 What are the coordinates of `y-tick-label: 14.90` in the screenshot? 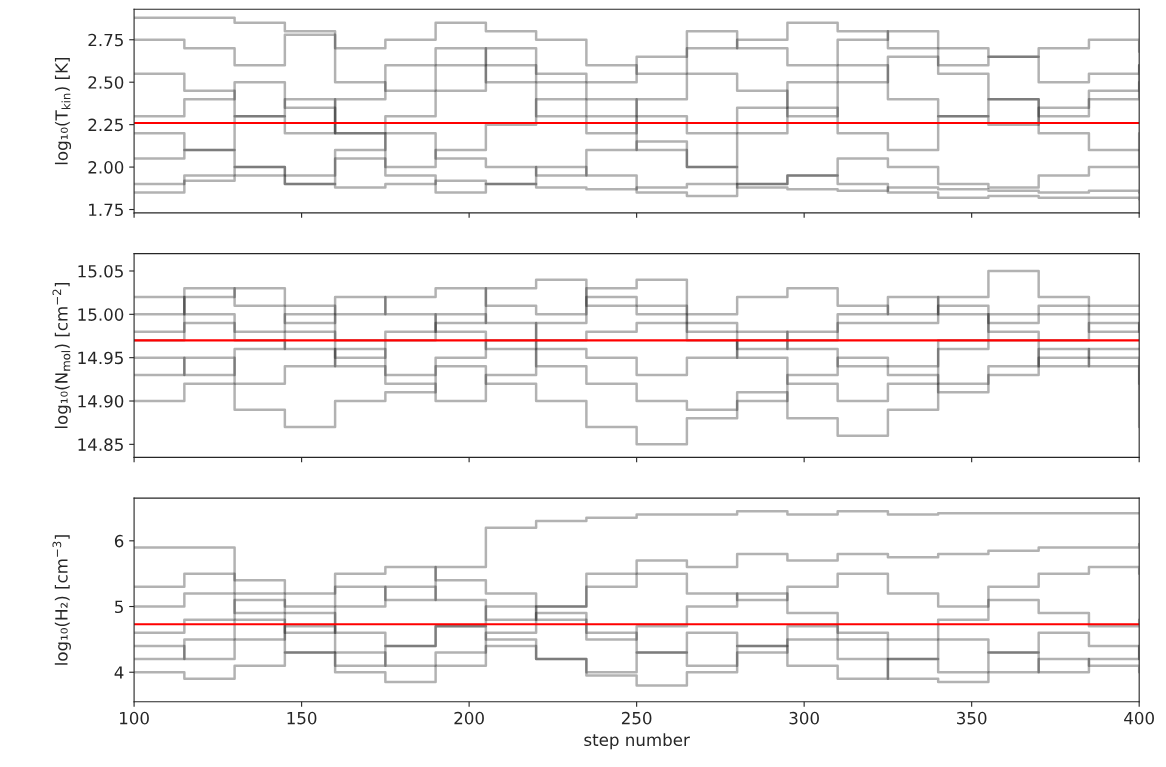 It's located at (101, 401).